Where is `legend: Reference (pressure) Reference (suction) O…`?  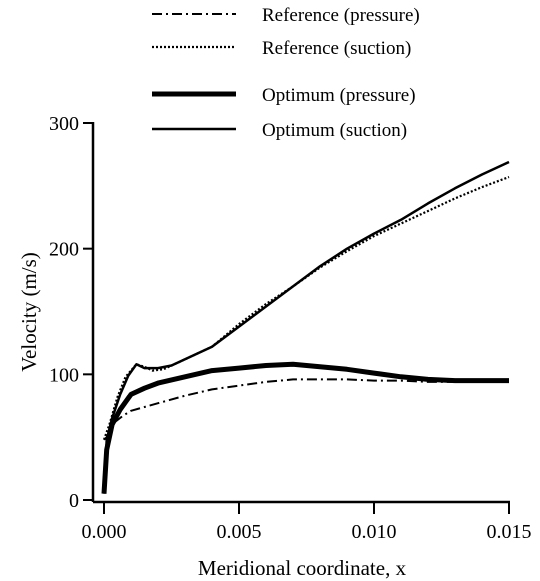
legend: Reference (pressure) Reference (suction) O… is located at coordinates (286, 73).